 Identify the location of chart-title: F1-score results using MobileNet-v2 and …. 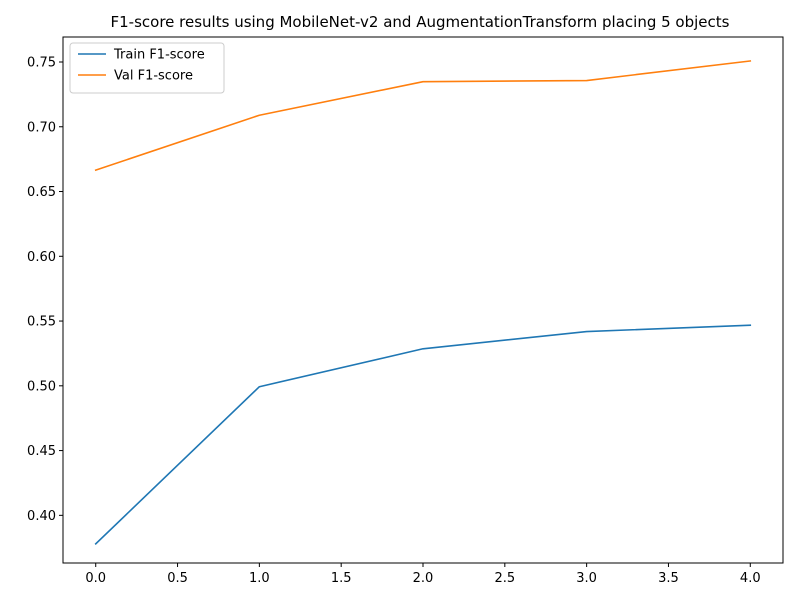
(420, 22).